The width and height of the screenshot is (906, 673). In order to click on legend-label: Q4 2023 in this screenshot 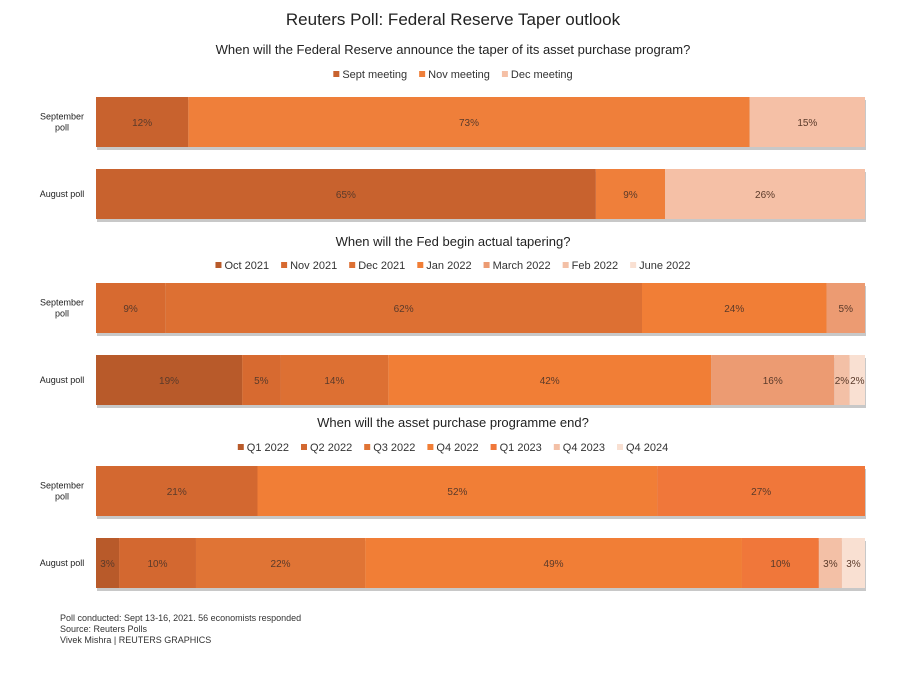, I will do `click(584, 448)`.